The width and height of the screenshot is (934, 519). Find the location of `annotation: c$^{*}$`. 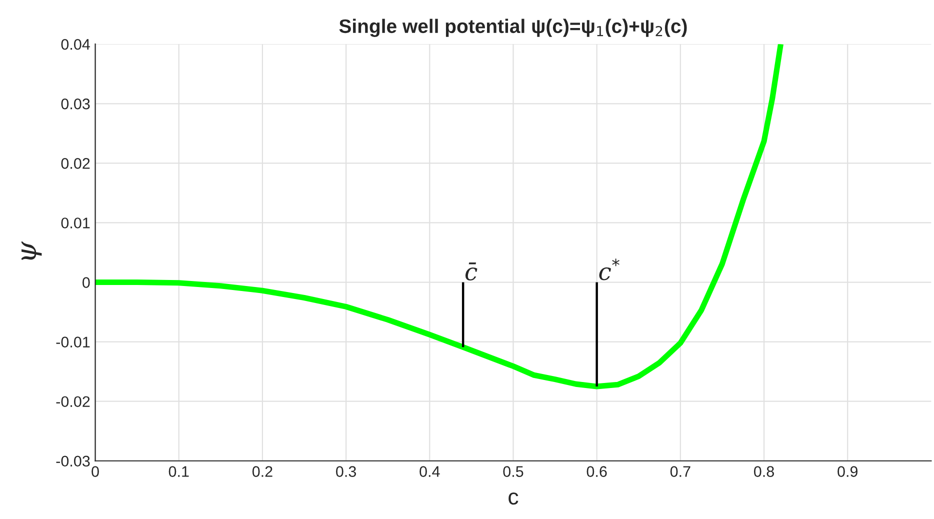

annotation: c$^{*}$ is located at coordinates (609, 269).